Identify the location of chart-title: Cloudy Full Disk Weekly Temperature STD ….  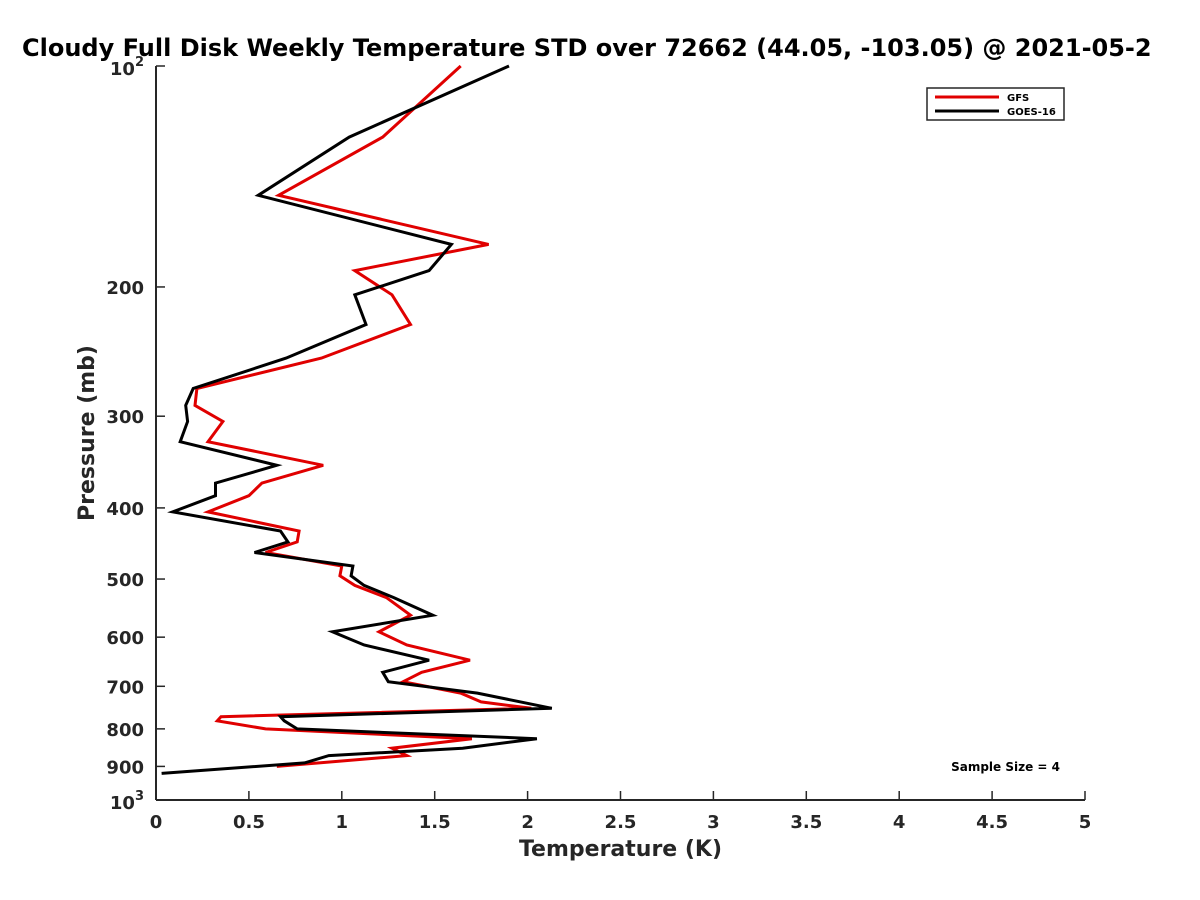
(587, 48).